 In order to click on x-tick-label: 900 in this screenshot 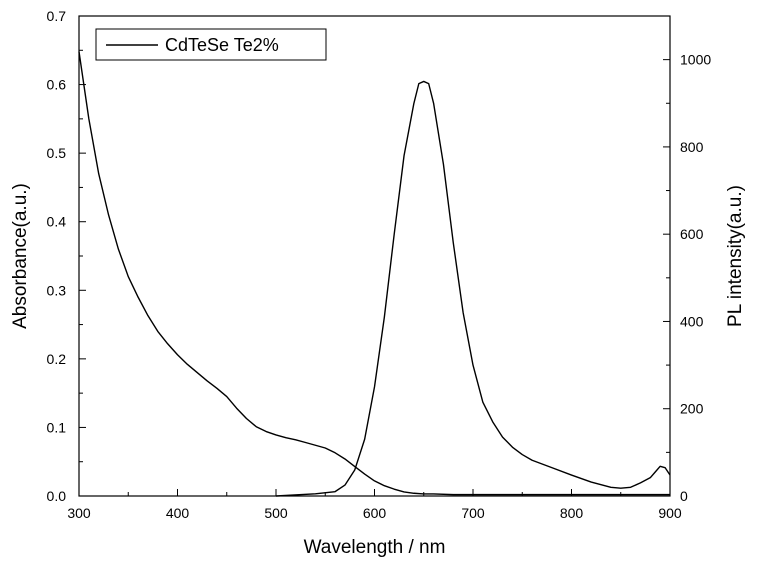, I will do `click(670, 513)`.